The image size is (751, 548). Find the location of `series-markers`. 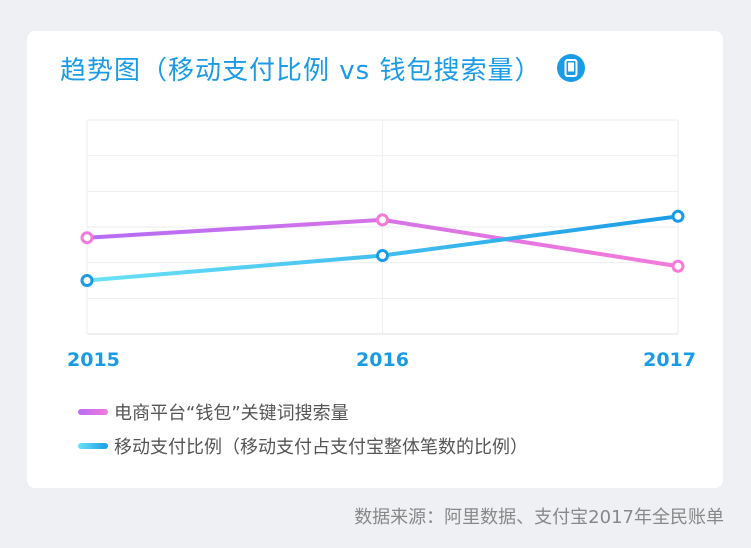

series-markers is located at coordinates (382, 248).